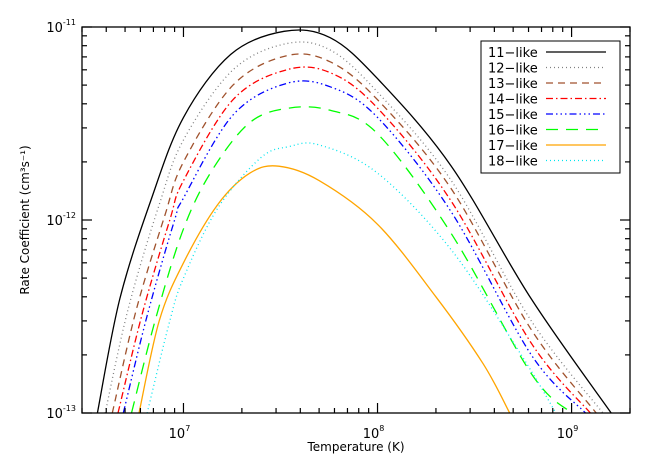 The height and width of the screenshot is (467, 654). What do you see at coordinates (513, 131) in the screenshot?
I see `legend-label: 16−like` at bounding box center [513, 131].